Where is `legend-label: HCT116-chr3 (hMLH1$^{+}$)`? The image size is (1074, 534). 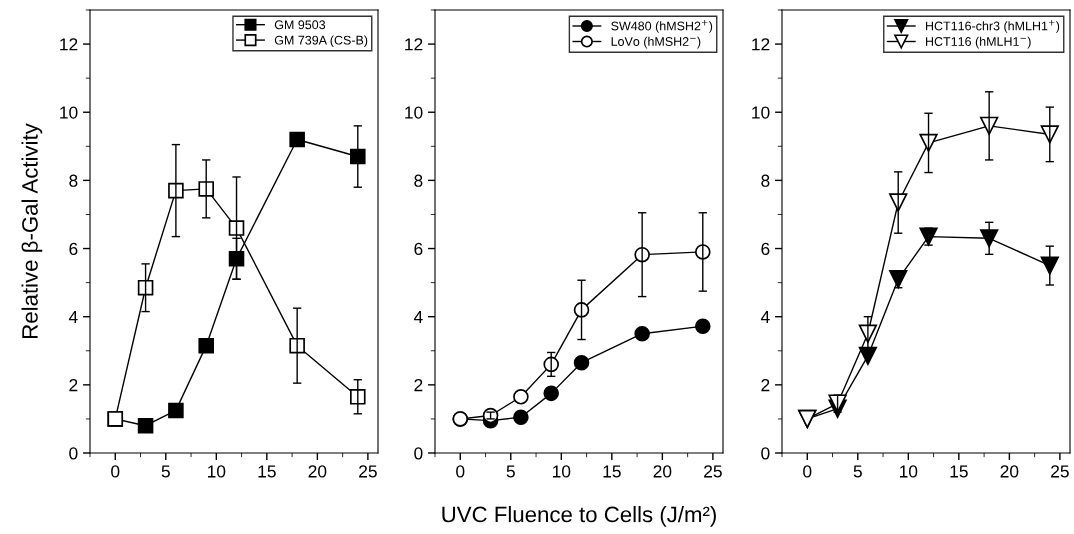
legend-label: HCT116-chr3 (hMLH1$^{+}$) is located at coordinates (993, 26).